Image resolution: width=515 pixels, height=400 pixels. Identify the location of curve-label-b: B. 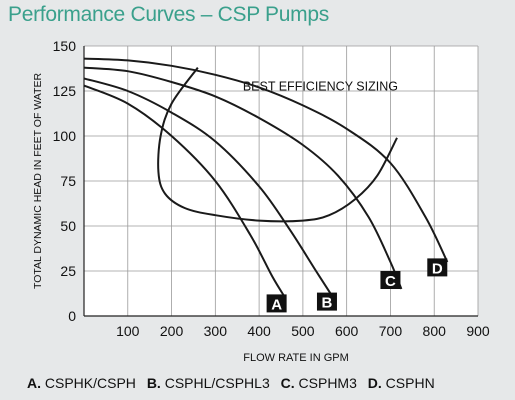
(327, 303).